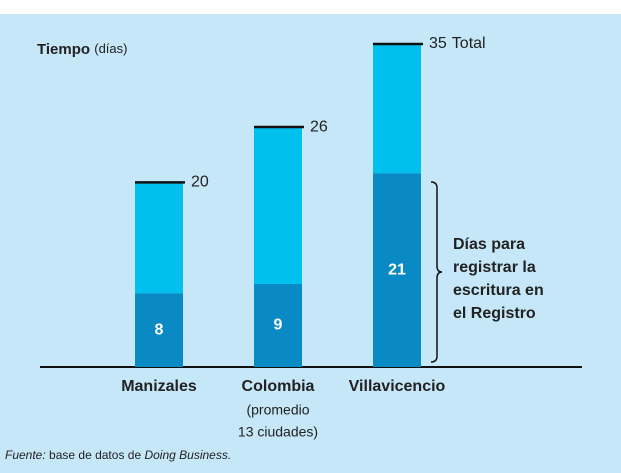  I want to click on value-label: 8, so click(159, 329).